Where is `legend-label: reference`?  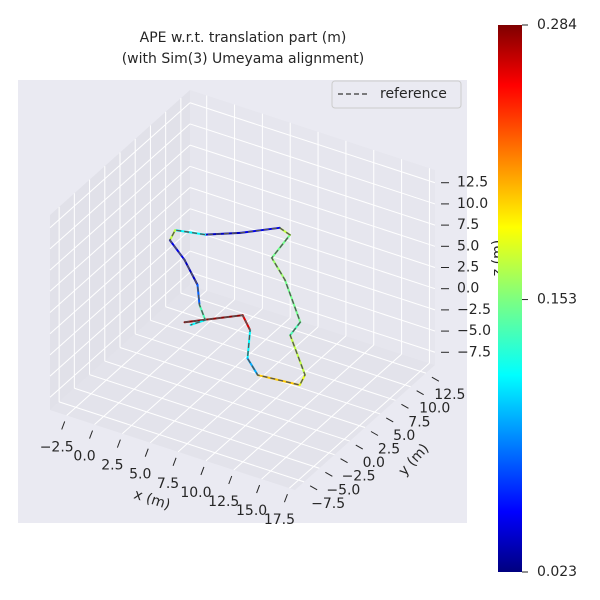
legend-label: reference is located at coordinates (413, 94).